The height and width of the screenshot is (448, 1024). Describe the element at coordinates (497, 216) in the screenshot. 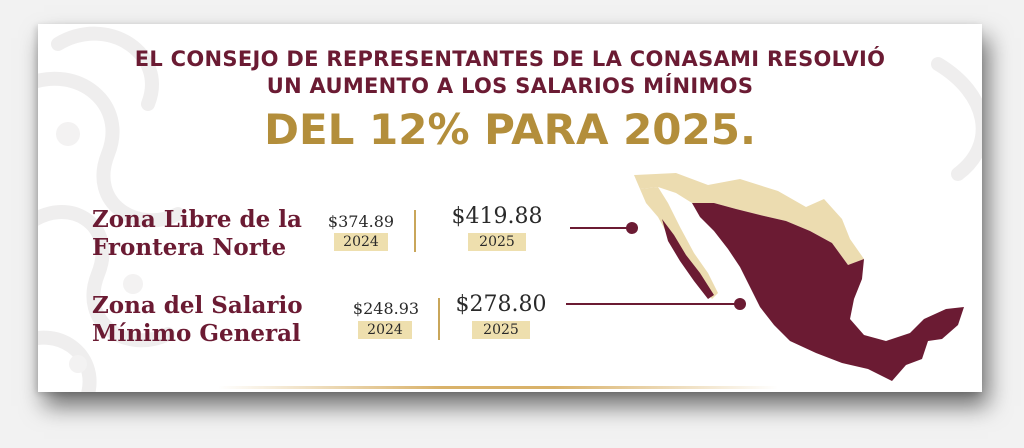

I see `current-amount-frontera-norte: $419.88` at that location.